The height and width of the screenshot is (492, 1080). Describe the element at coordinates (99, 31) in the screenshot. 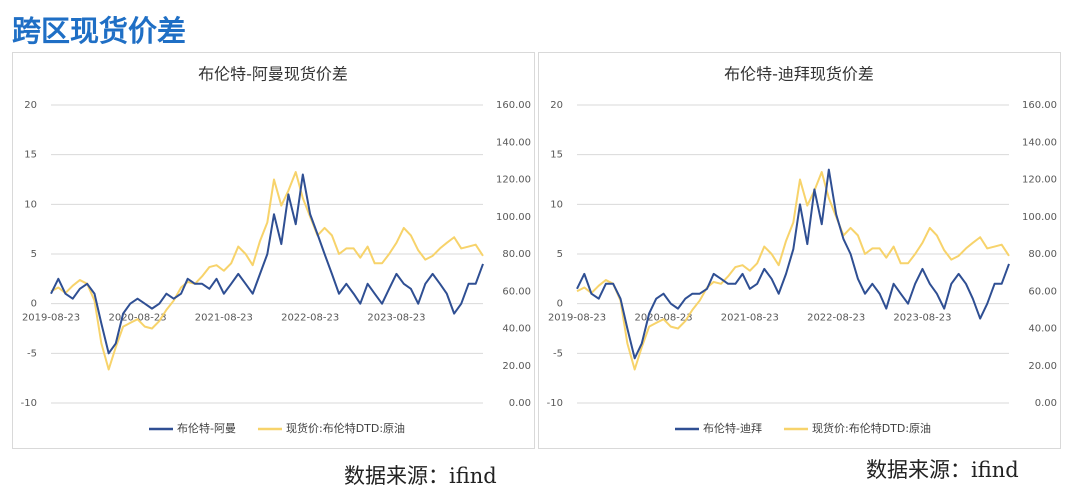

I see `page-title: 跨区现货价差` at that location.